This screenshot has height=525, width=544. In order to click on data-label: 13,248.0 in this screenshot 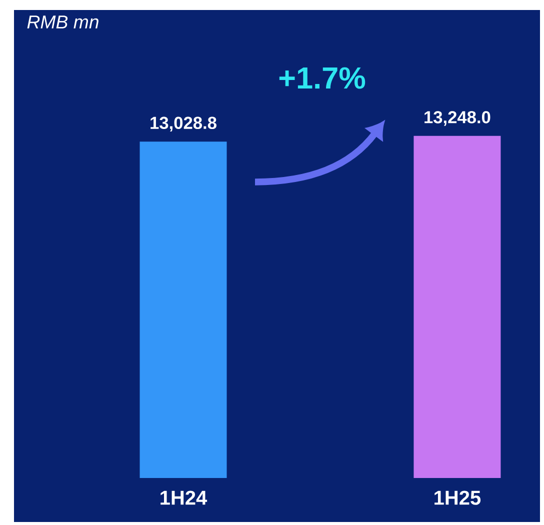, I will do `click(457, 118)`.